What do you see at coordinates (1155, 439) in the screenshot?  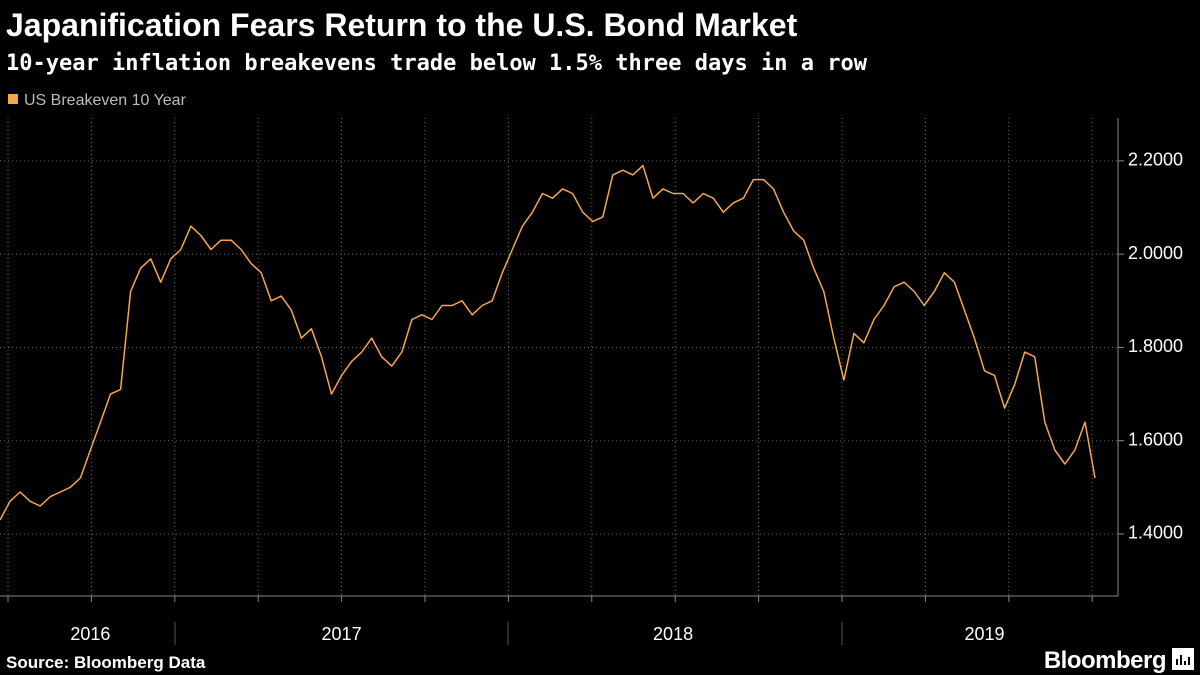 I see `y-tick-label: 1.6000` at bounding box center [1155, 439].